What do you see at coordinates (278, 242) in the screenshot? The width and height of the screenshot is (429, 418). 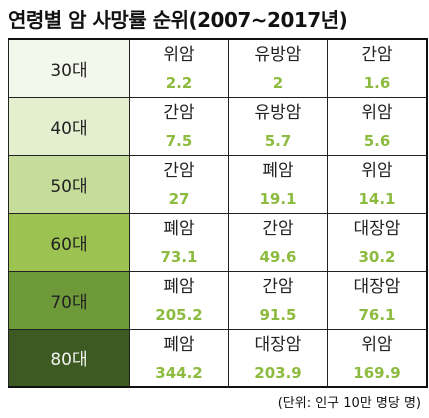 I see `rank-cell: 간암 49.6` at bounding box center [278, 242].